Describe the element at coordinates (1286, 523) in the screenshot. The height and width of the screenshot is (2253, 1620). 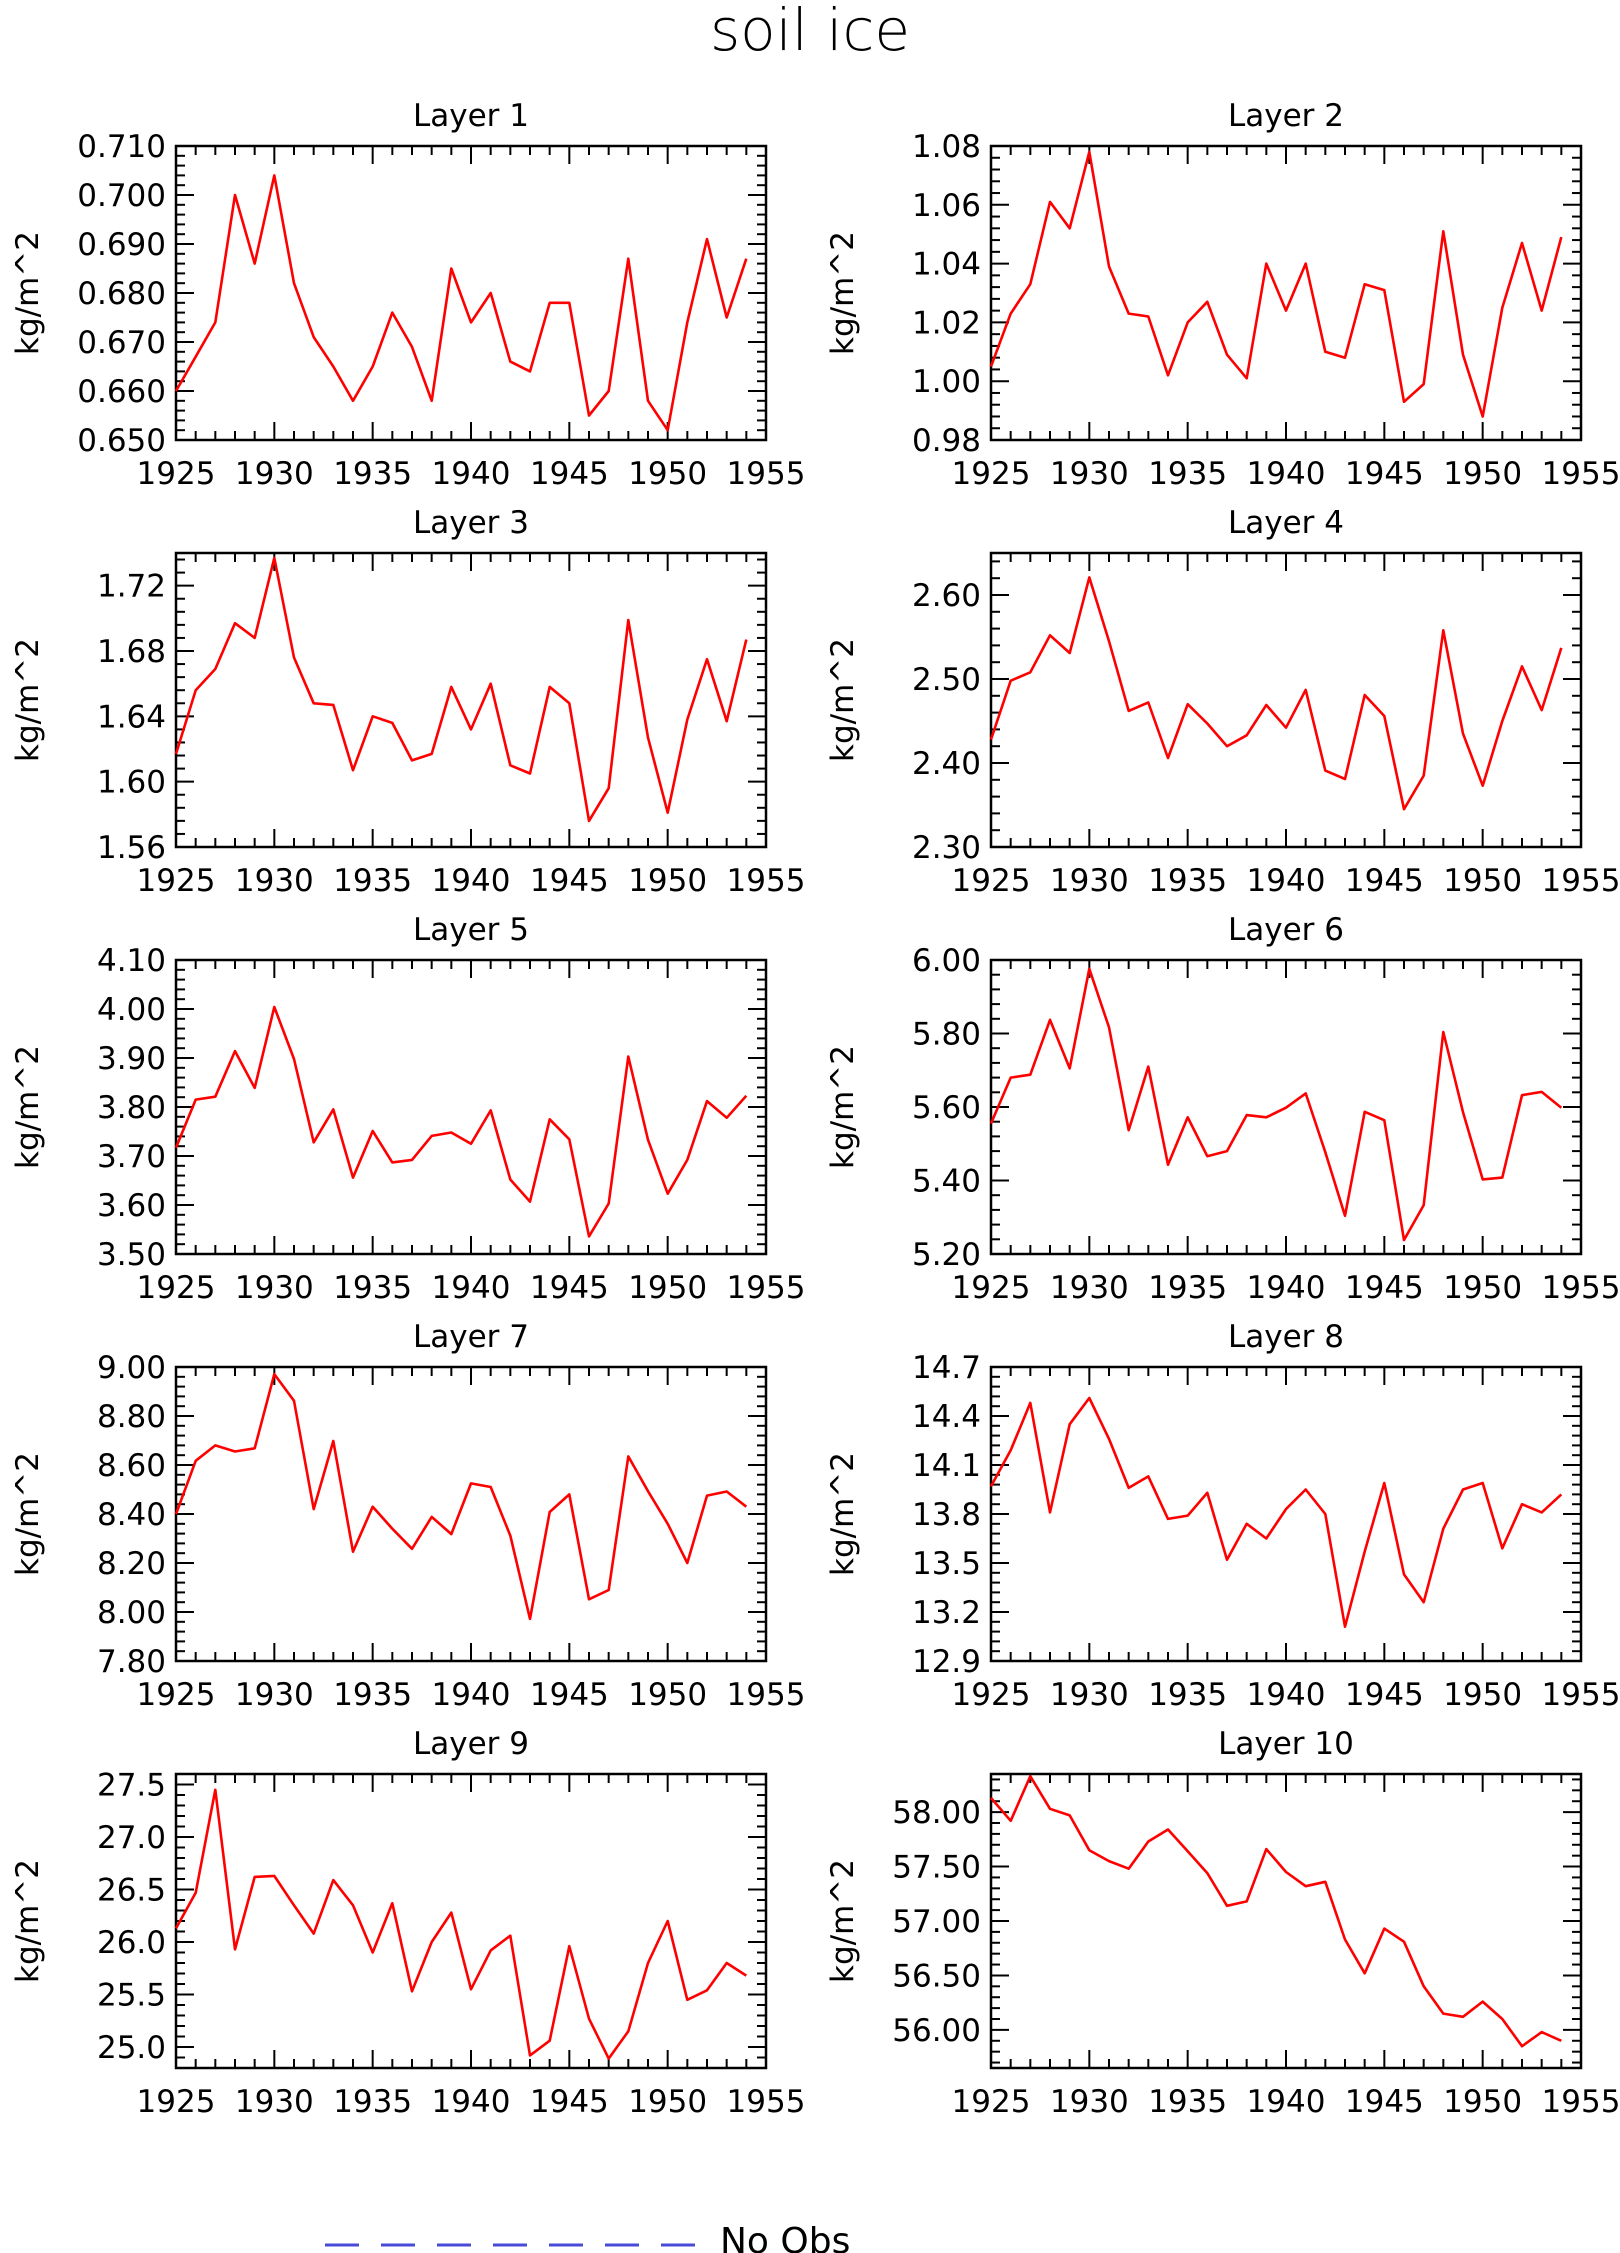
I see `panel-title: Layer 4` at that location.